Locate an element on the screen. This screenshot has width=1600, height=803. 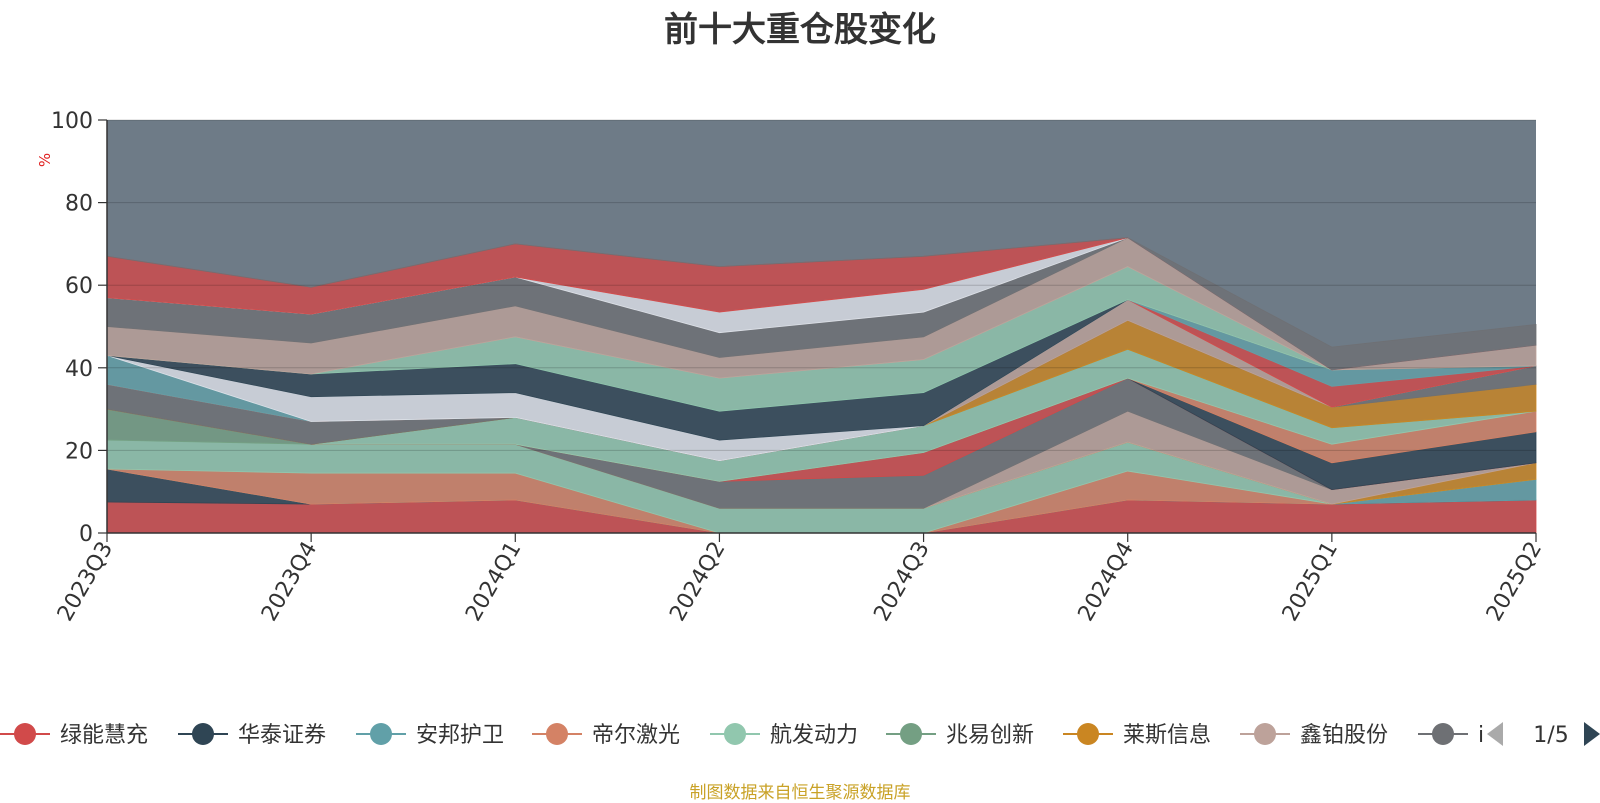
legend-label: 兆易创新 is located at coordinates (990, 735).